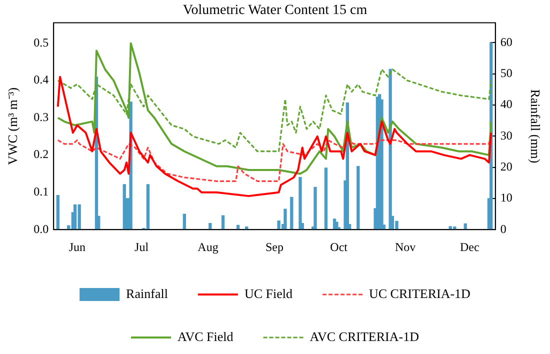 The image size is (550, 354). Describe the element at coordinates (208, 247) in the screenshot. I see `x-tick-label: Aug` at that location.